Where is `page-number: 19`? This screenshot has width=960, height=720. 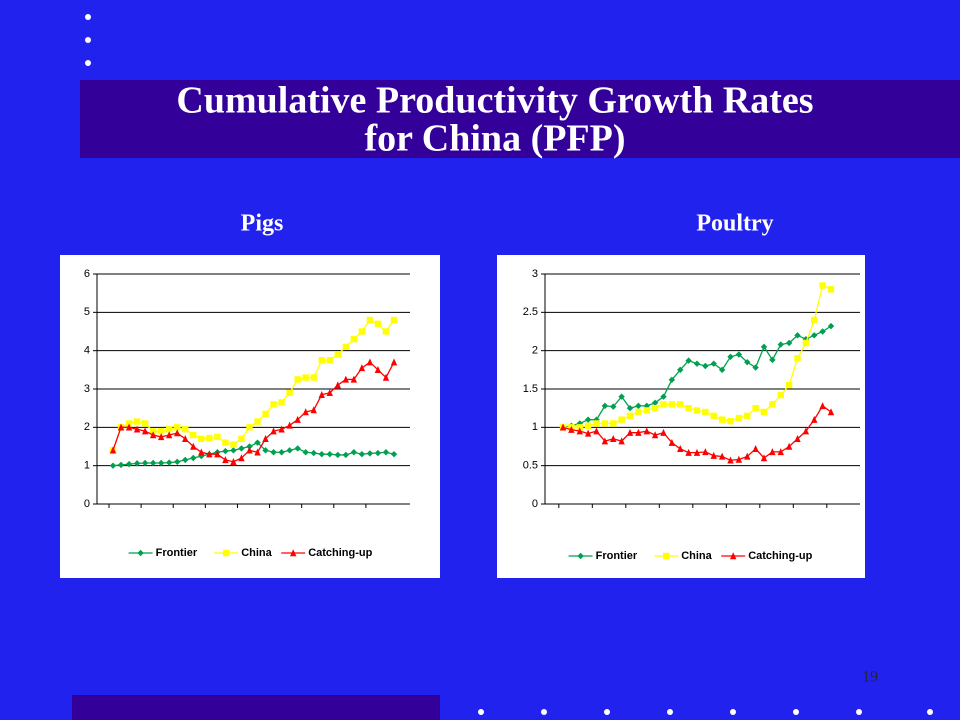 page-number: 19 is located at coordinates (870, 677).